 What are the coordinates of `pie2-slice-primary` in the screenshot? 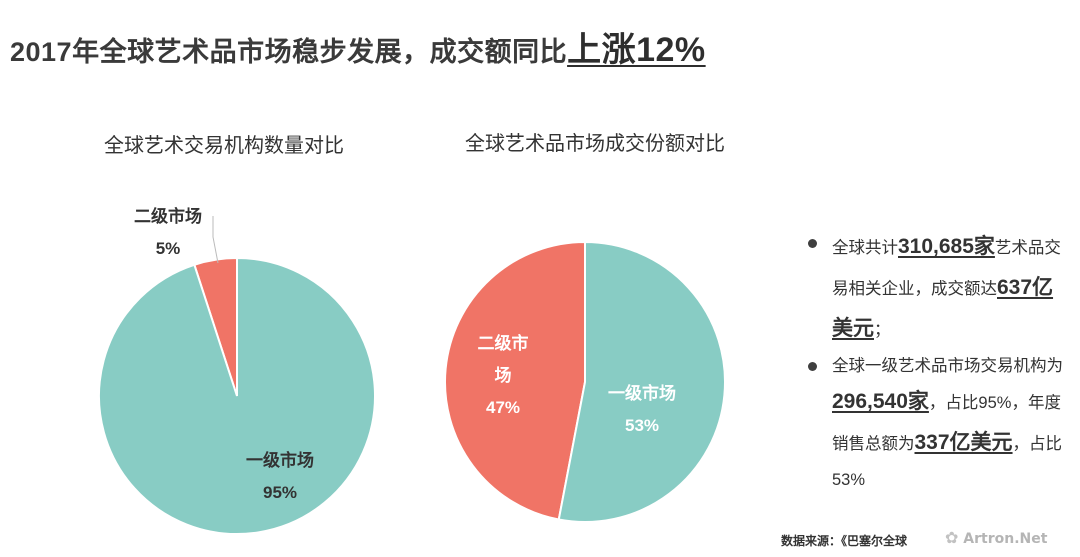 It's located at (641, 381).